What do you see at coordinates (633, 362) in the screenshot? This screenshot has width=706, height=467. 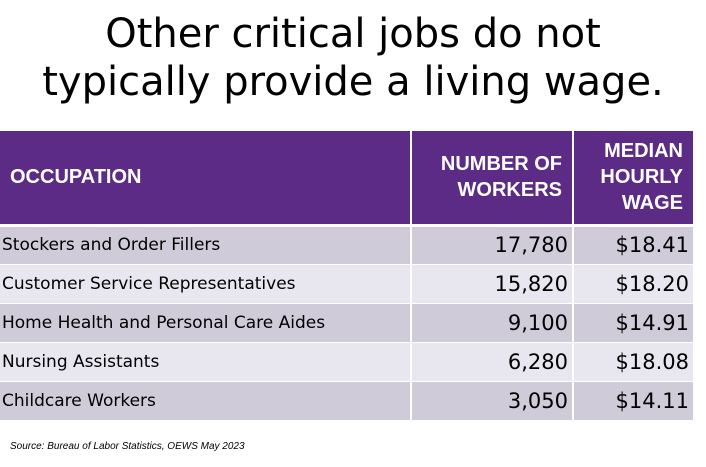 I see `wage-cell: $18.08` at bounding box center [633, 362].